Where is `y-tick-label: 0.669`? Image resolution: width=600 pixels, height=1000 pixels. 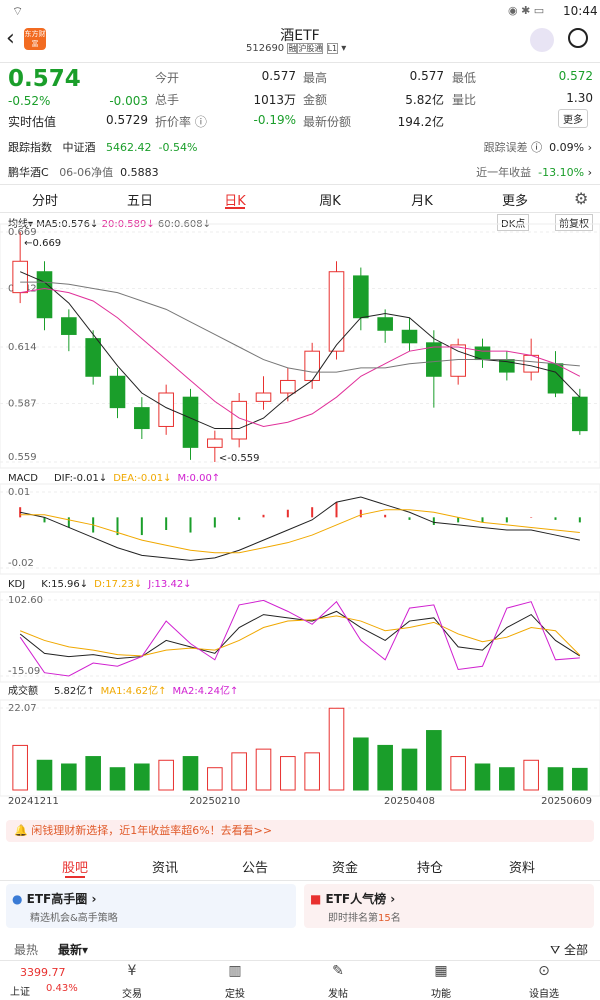 y-tick-label: 0.669 is located at coordinates (22, 232).